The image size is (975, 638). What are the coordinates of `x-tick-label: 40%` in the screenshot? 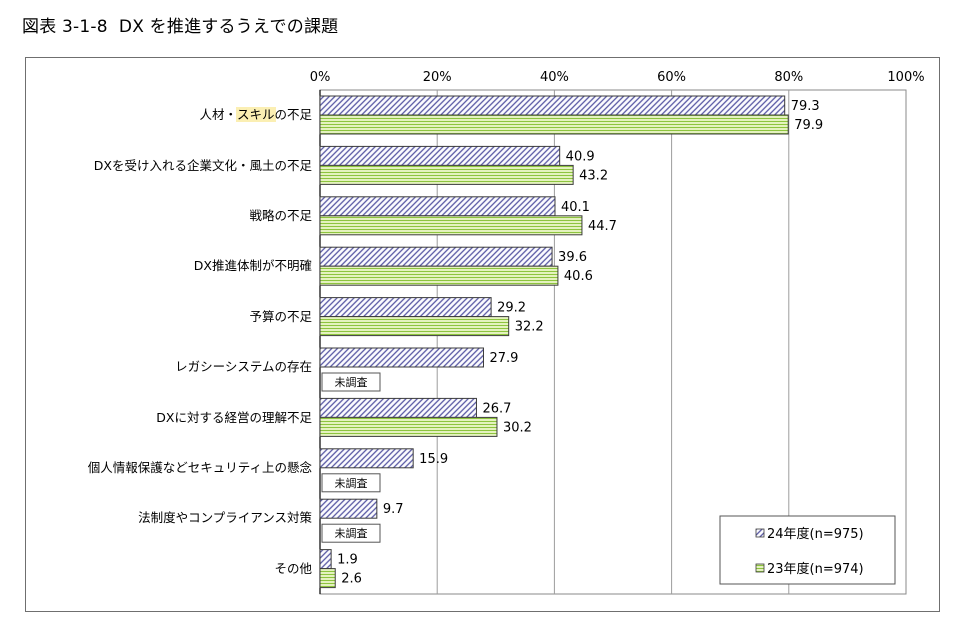 It's located at (554, 77).